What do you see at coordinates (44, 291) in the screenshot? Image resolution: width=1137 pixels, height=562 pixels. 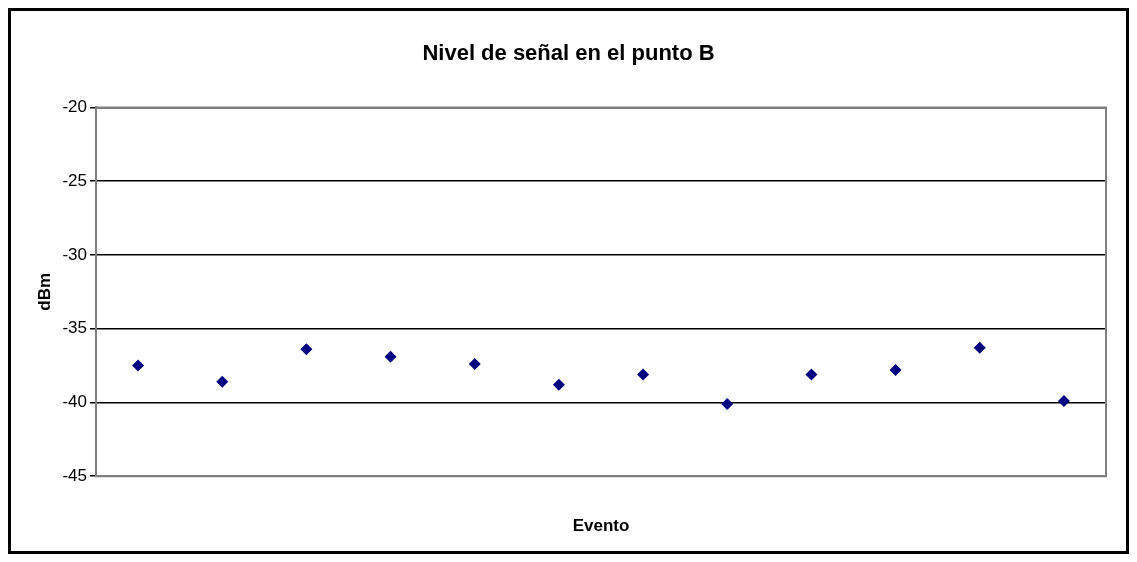 I see `y-axis-title: dBm` at bounding box center [44, 291].